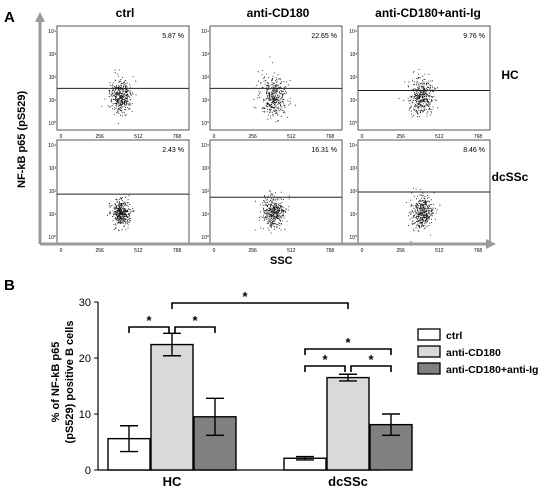 The width and height of the screenshot is (550, 493). Describe the element at coordinates (173, 36) in the screenshot. I see `gate-percentage: 5.87 %` at that location.